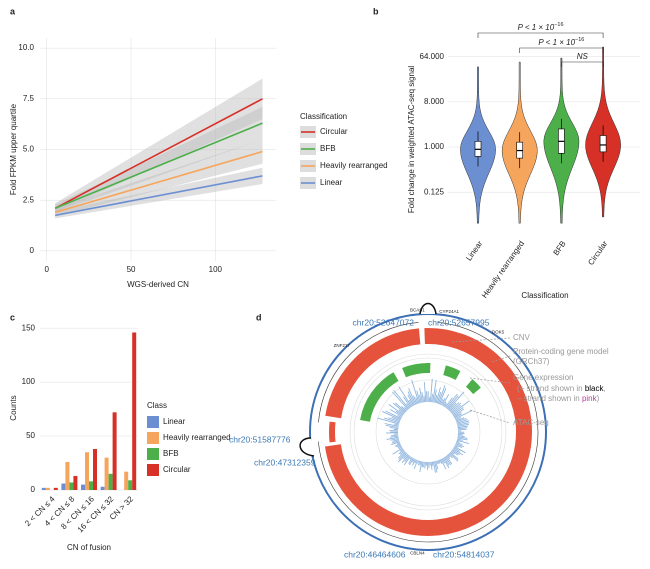 The width and height of the screenshot is (650, 569). Describe the element at coordinates (561, 351) in the screenshot. I see `legend-gene-model: Protein-coding gene model` at that location.